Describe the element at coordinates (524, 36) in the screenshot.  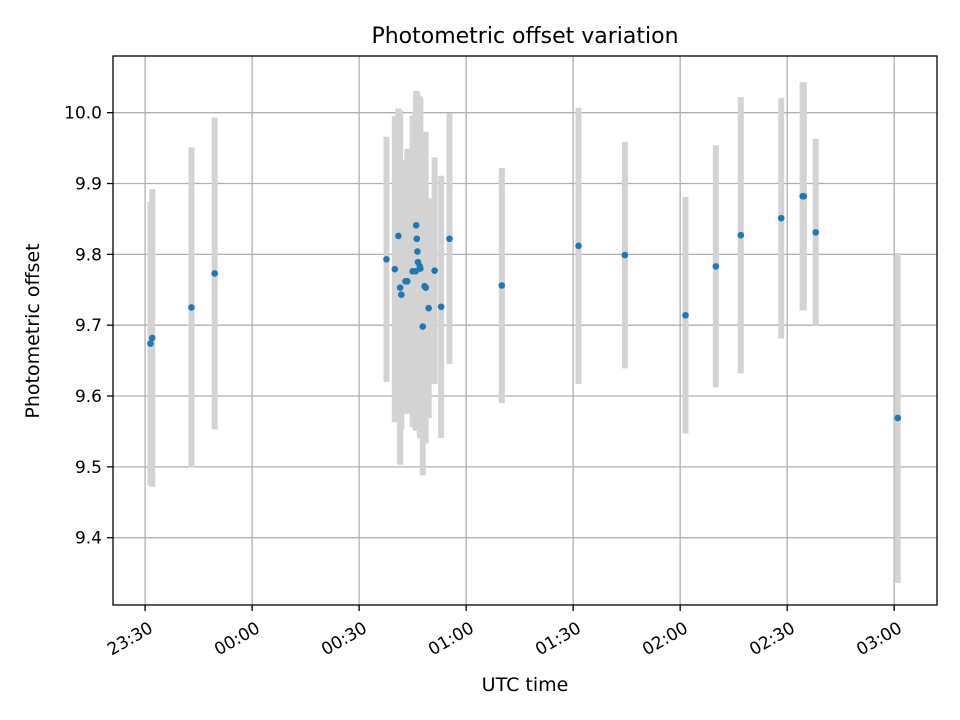
I see `chart-title: Photometric offset variation` at that location.